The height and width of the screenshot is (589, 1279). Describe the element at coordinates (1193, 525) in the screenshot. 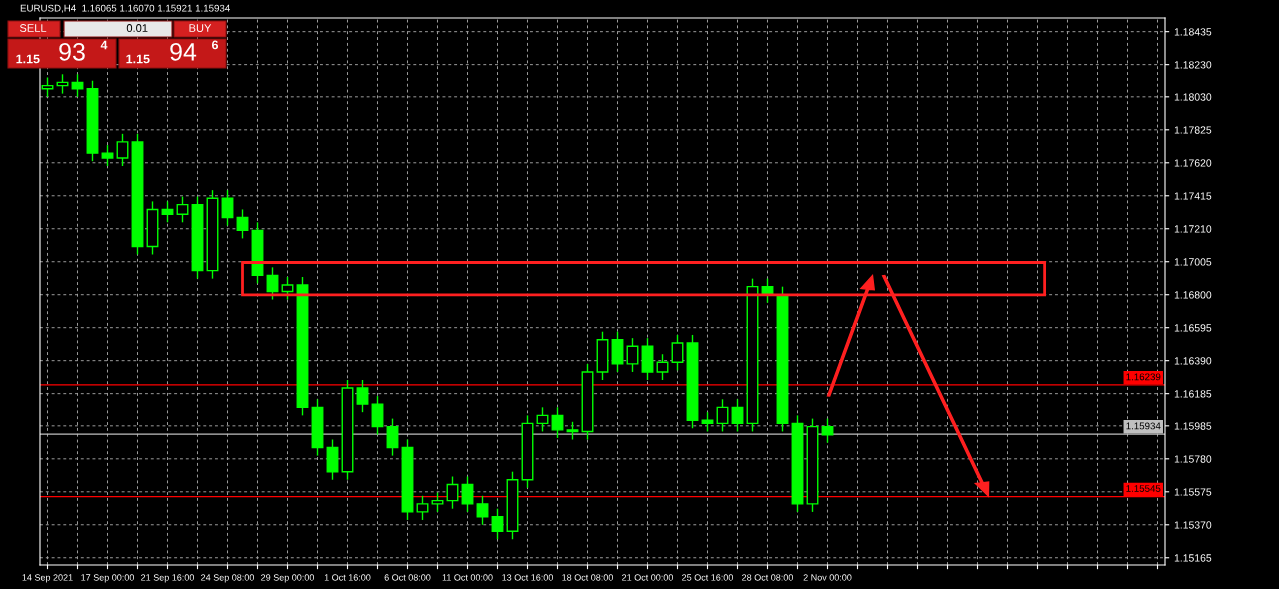

I see `y-tick-label: 1.15370` at that location.